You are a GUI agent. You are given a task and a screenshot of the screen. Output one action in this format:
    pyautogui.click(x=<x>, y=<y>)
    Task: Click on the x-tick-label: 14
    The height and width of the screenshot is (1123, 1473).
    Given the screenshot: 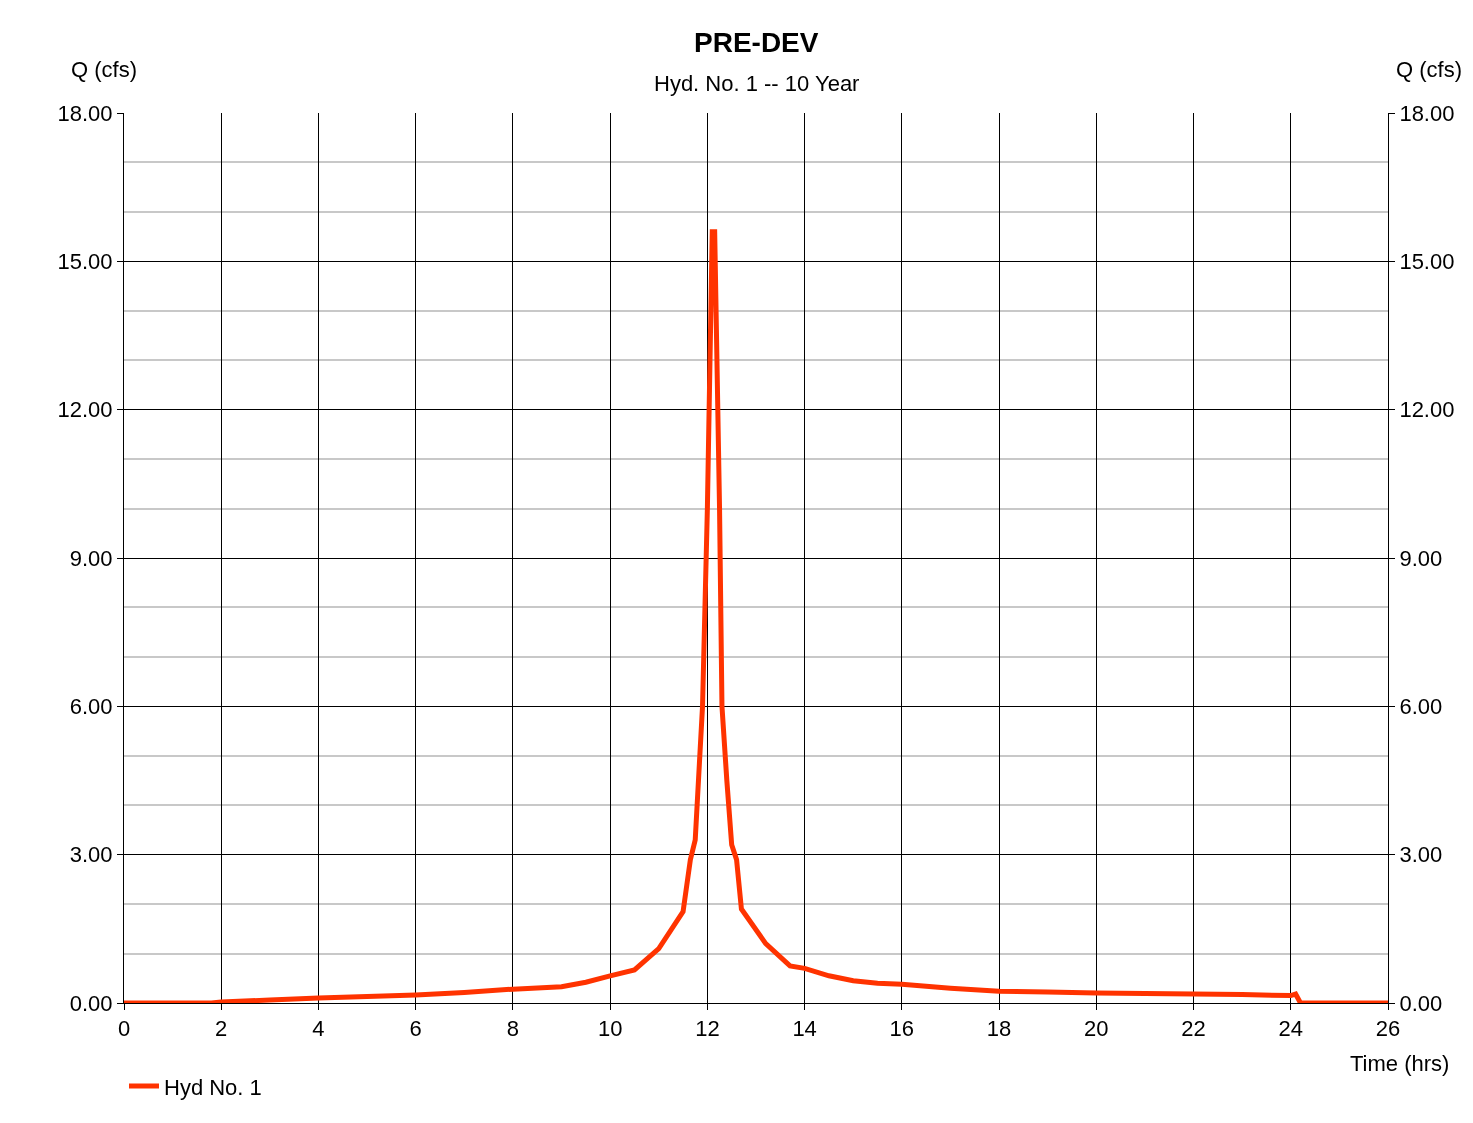 What is the action you would take?
    pyautogui.click(x=804, y=1029)
    